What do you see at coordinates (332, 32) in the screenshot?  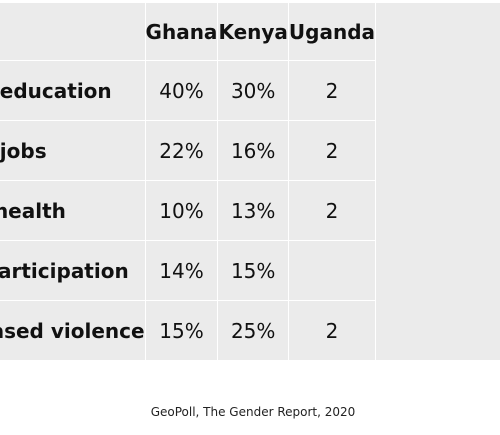 I see `header-cell-uganda: Uganda` at bounding box center [332, 32].